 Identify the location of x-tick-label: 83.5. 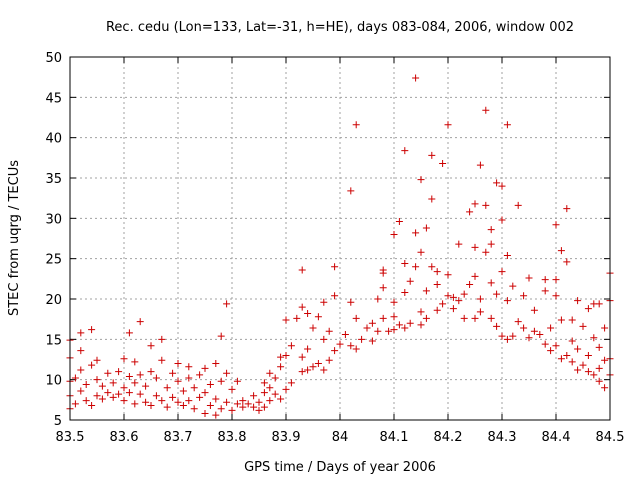
(70, 437).